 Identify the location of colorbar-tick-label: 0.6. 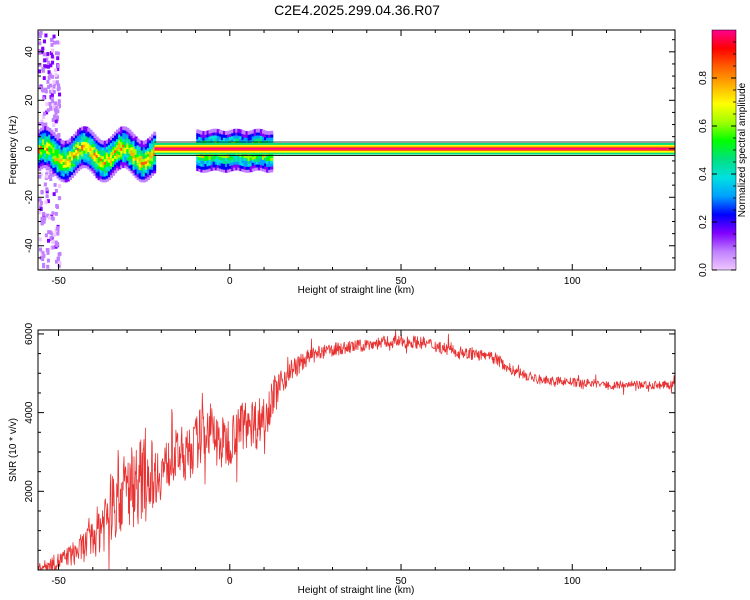
(703, 126).